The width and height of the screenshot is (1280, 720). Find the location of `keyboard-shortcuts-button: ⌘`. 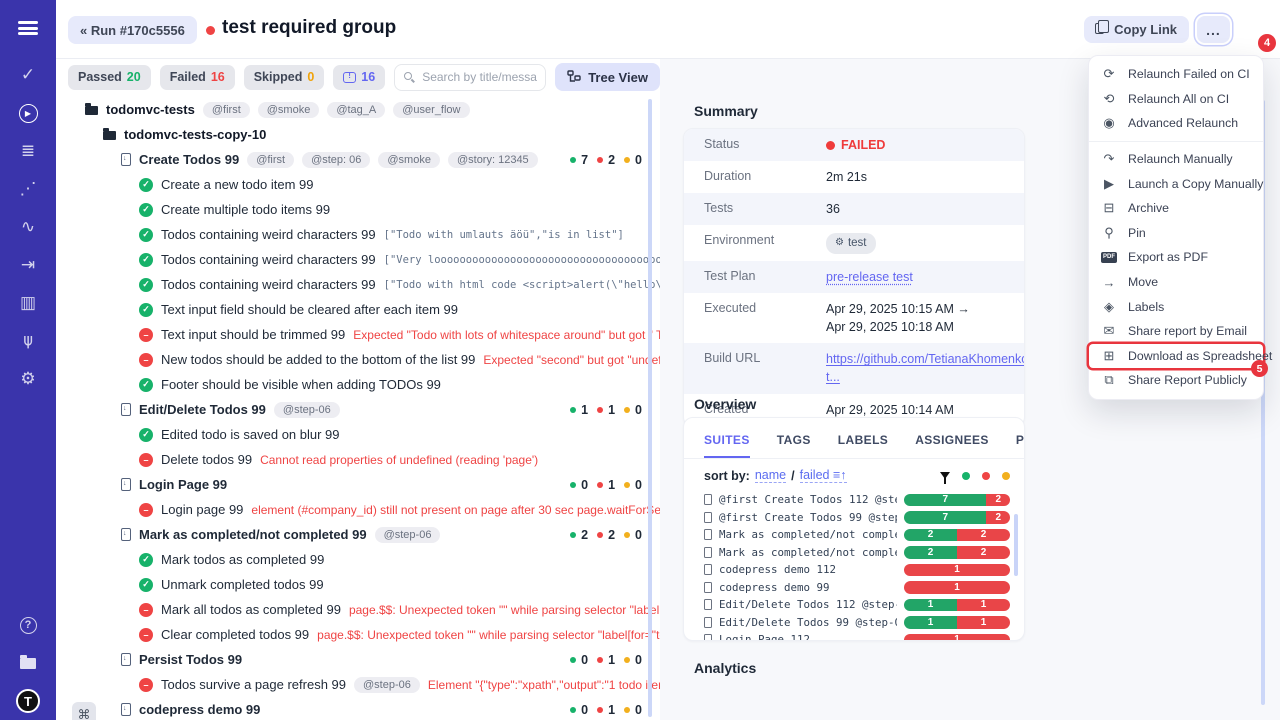

keyboard-shortcuts-button: ⌘ is located at coordinates (84, 711).